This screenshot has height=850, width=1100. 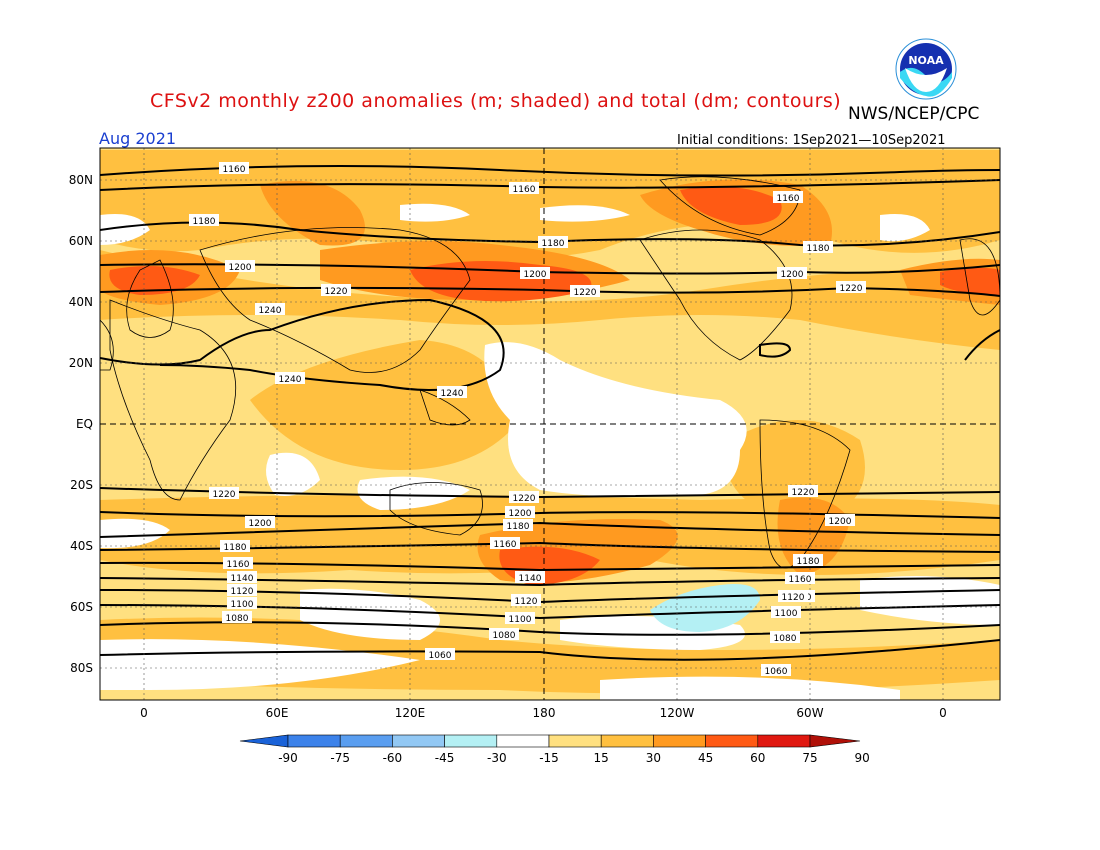 I want to click on longitude-label: 120E, so click(x=410, y=713).